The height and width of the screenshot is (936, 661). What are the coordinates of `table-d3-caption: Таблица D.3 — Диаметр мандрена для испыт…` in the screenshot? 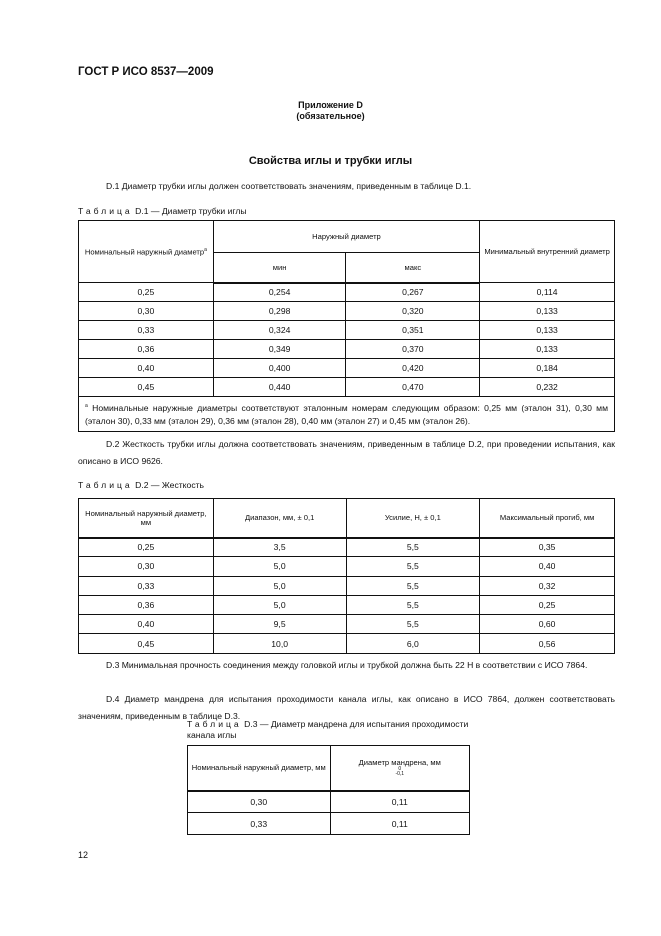 It's located at (332, 730).